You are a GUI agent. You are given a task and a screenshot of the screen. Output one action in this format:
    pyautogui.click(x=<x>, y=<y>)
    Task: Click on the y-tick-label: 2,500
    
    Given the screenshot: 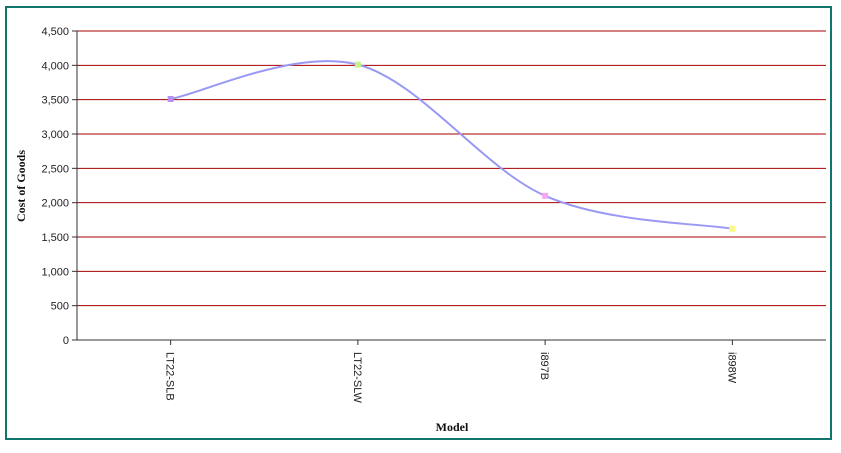 What is the action you would take?
    pyautogui.click(x=55, y=169)
    